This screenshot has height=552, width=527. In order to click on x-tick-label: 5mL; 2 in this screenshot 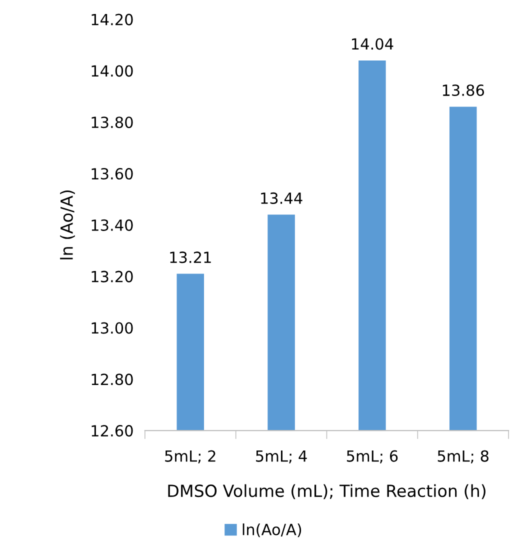, I will do `click(190, 457)`.